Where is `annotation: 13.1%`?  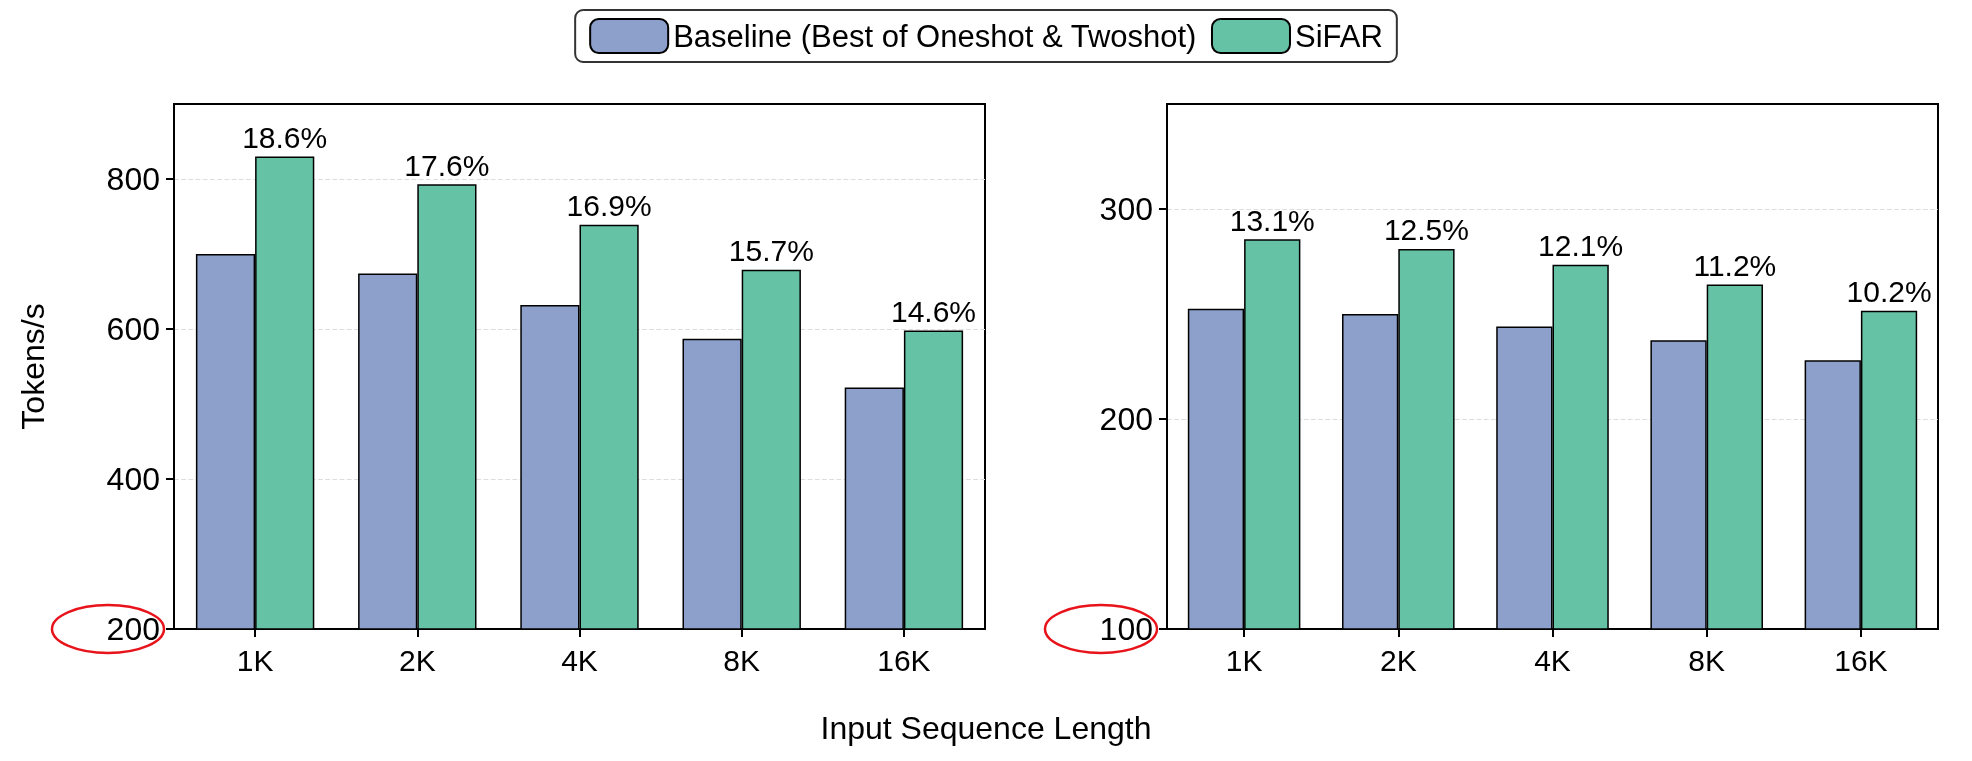 annotation: 13.1% is located at coordinates (1272, 220).